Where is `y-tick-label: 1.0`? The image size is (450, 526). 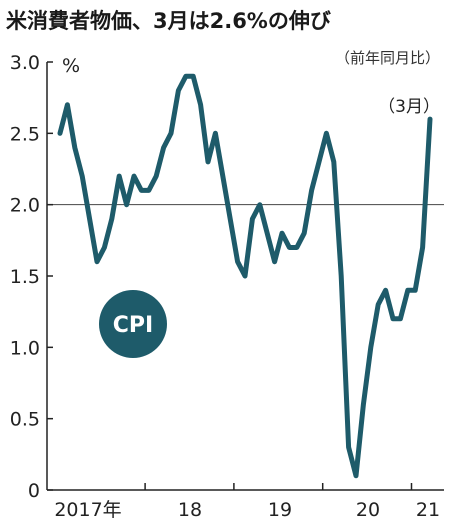
y-tick-label: 1.0 is located at coordinates (25, 348).